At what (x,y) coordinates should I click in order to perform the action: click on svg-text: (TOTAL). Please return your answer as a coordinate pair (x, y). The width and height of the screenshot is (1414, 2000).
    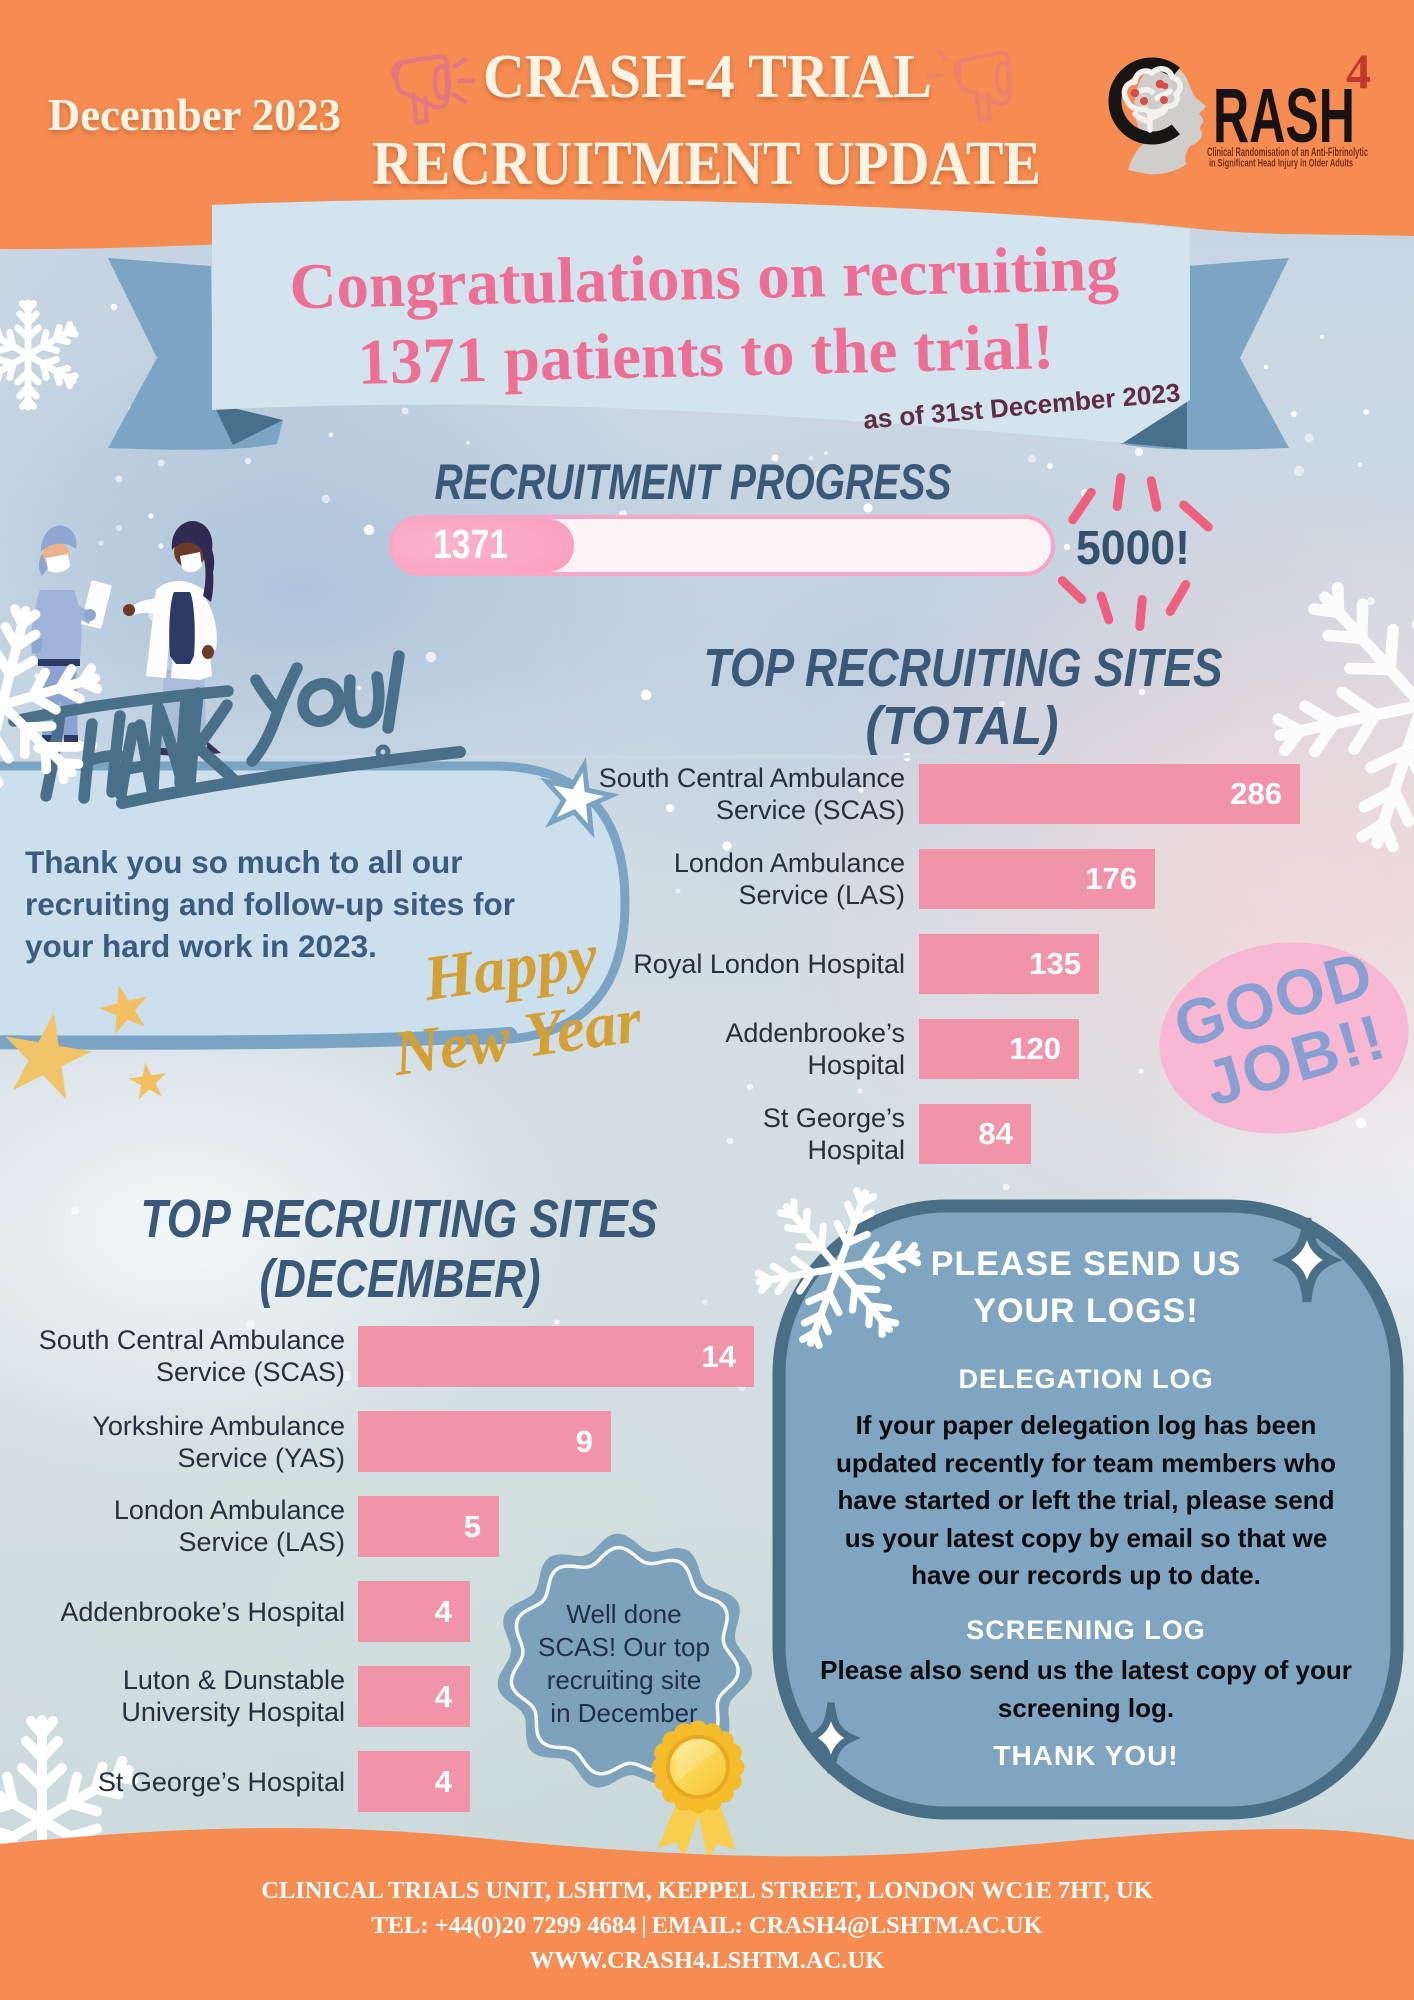
    Looking at the image, I should click on (962, 726).